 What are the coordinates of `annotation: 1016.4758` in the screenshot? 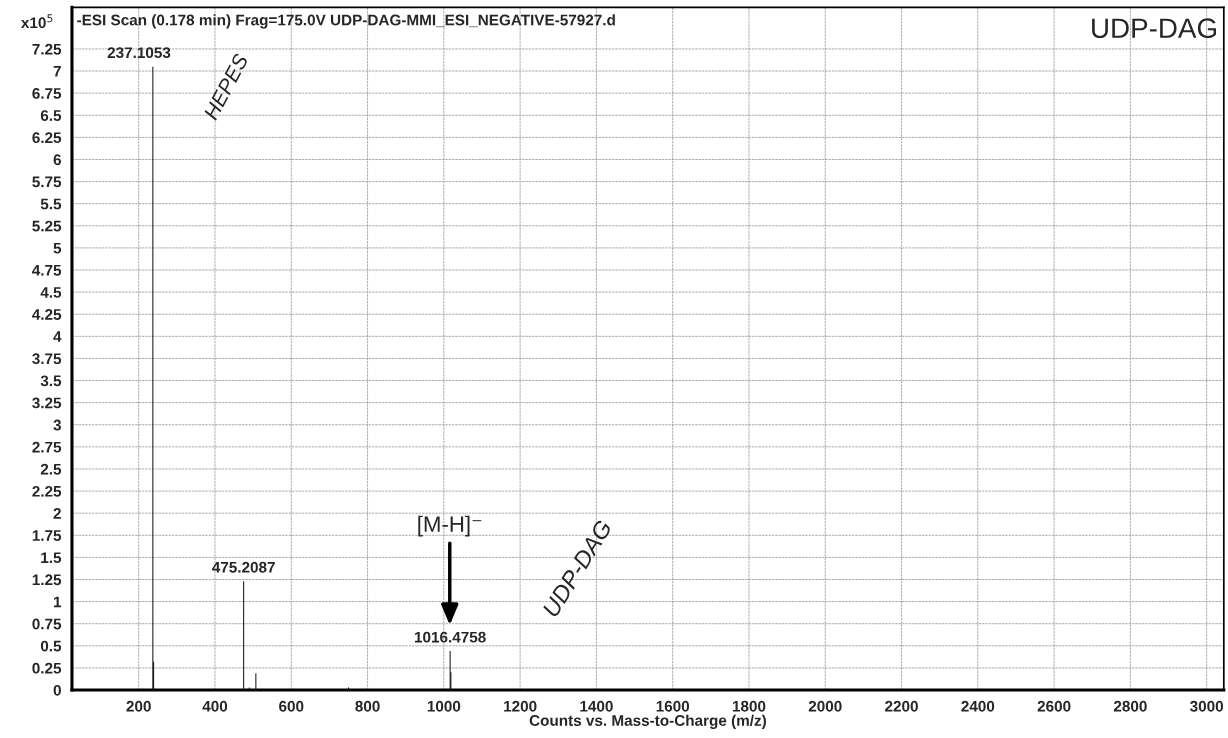 It's located at (450, 637).